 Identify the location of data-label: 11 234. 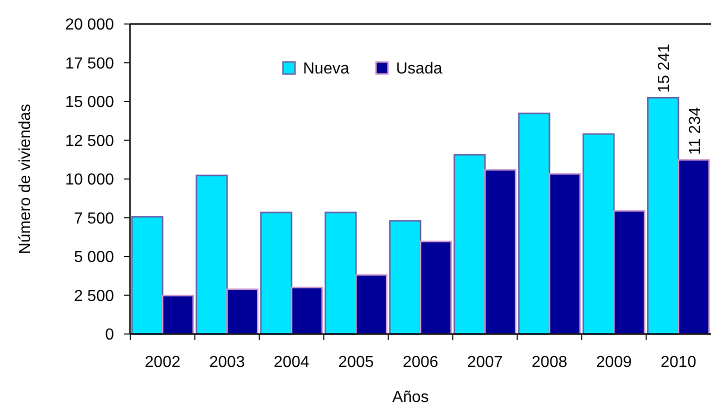
(695, 131).